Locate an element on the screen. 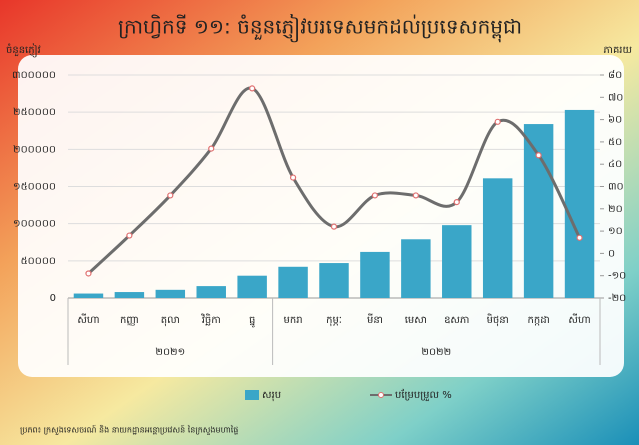  y-tick-label: ២០០០០០ is located at coordinates (34, 149).